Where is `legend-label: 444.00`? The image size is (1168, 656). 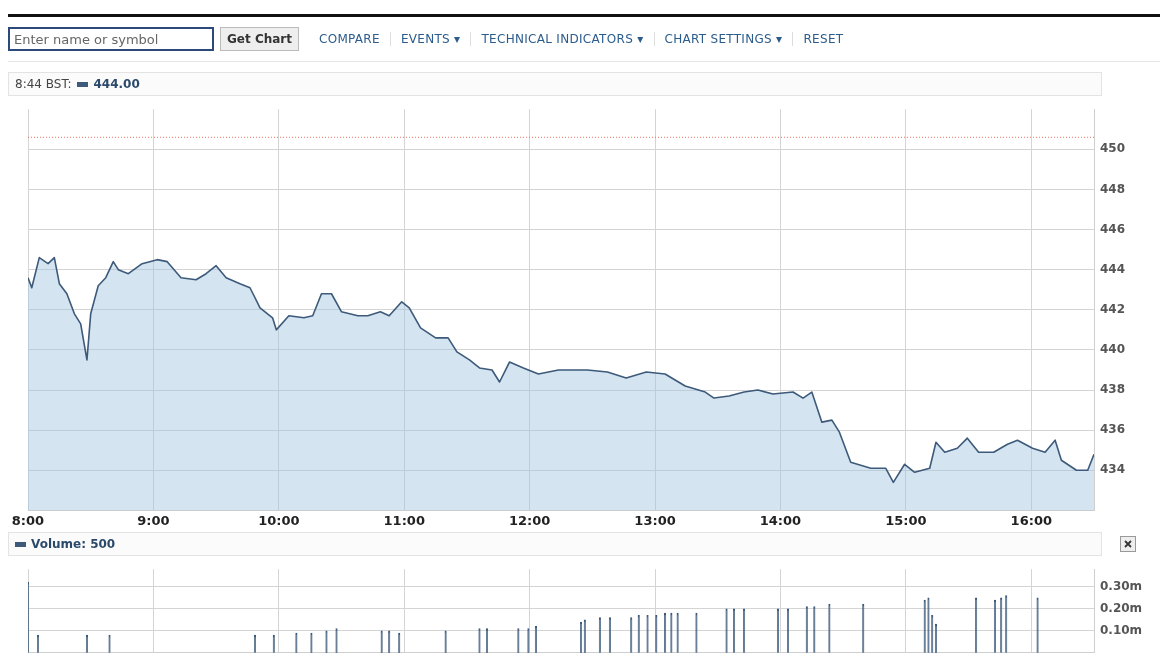 legend-label: 444.00 is located at coordinates (116, 84).